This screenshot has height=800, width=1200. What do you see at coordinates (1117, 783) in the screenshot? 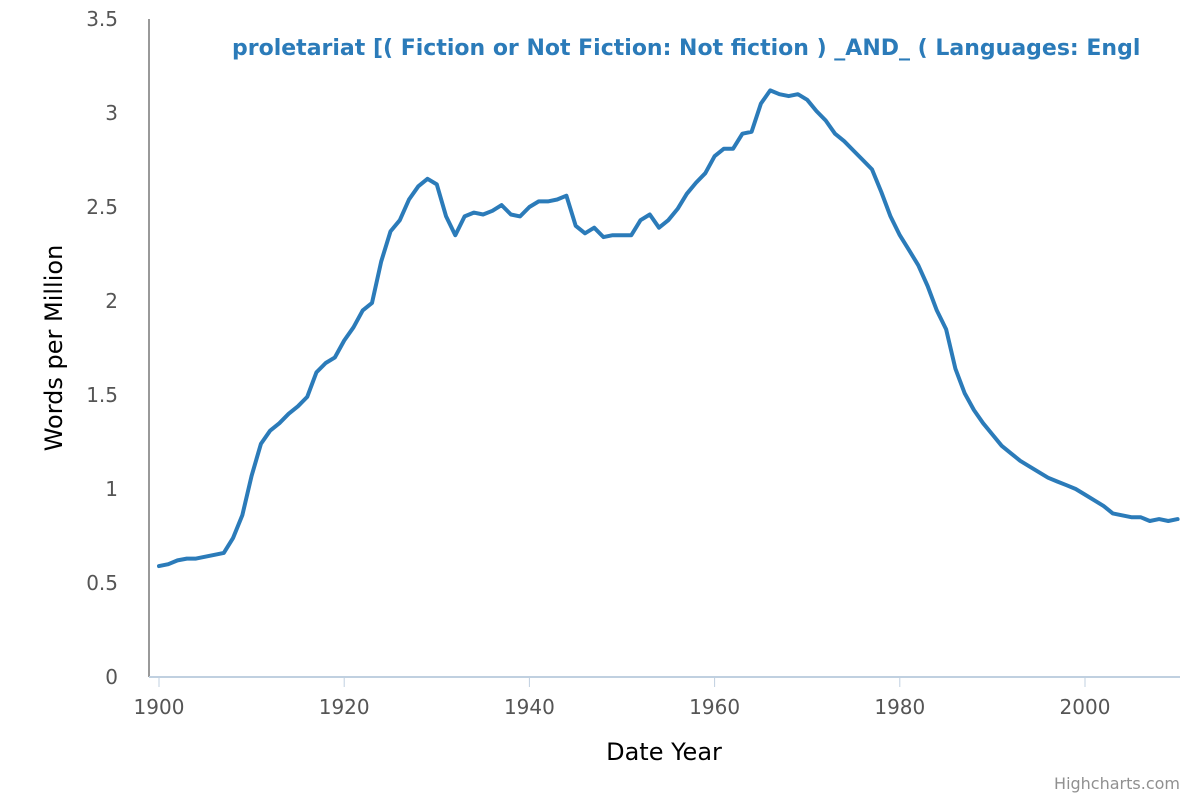
I see `credits-link: Highcharts.com` at bounding box center [1117, 783].